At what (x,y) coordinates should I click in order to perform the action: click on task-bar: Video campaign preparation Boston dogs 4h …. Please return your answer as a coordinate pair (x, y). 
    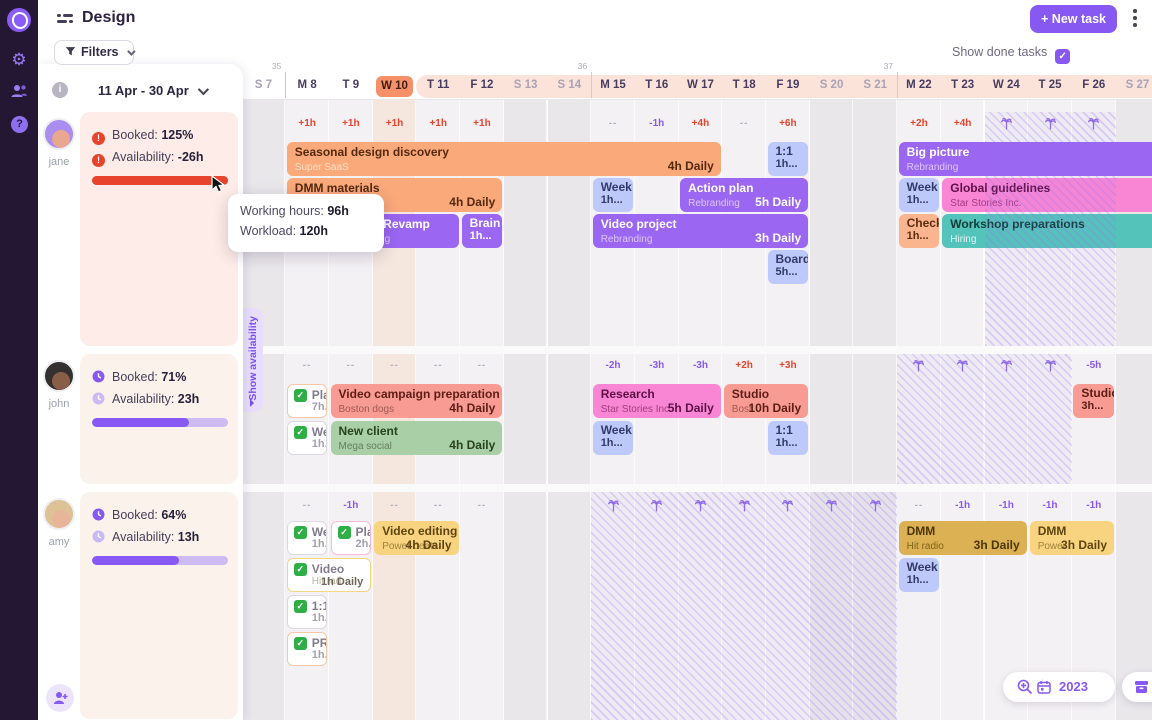
    Looking at the image, I should click on (416, 401).